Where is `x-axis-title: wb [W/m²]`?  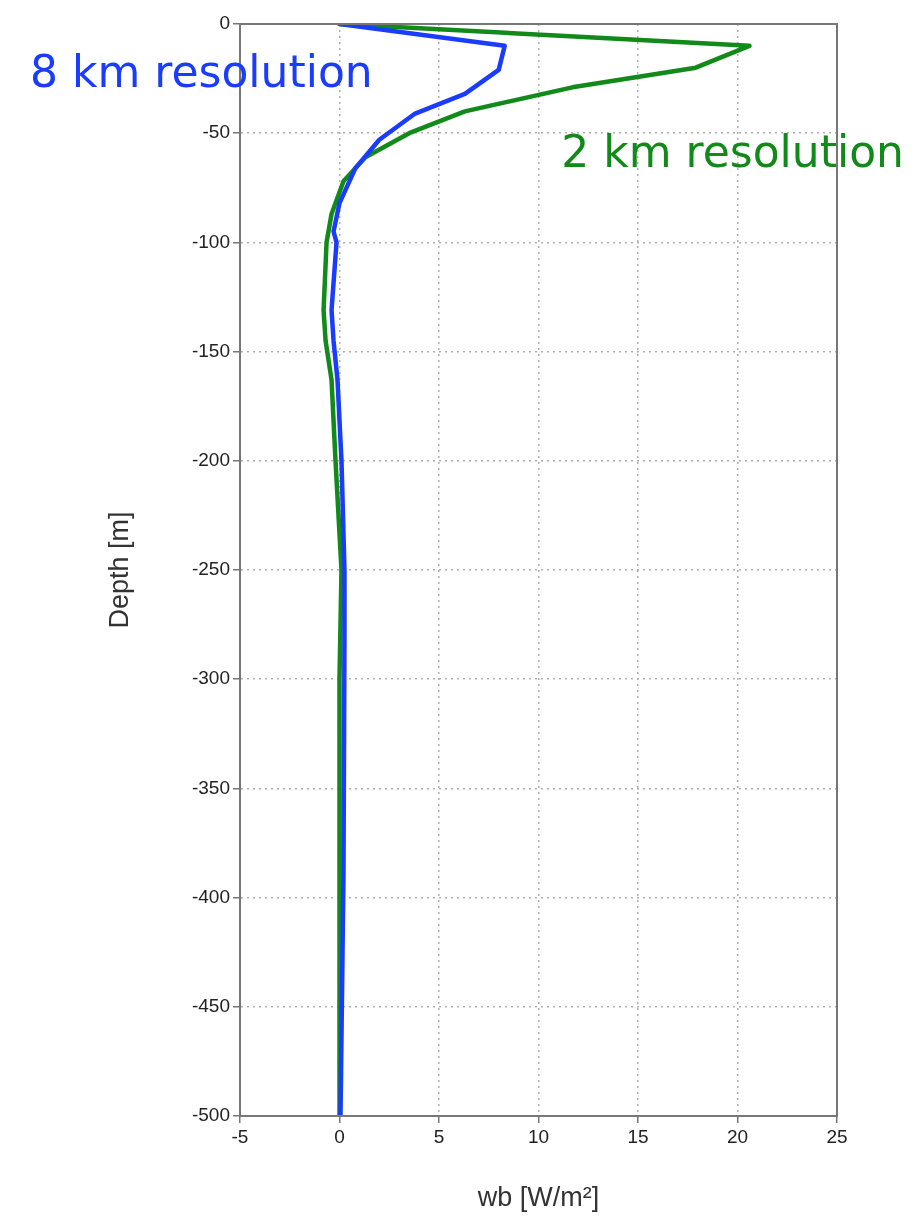 x-axis-title: wb [W/m²] is located at coordinates (538, 1197).